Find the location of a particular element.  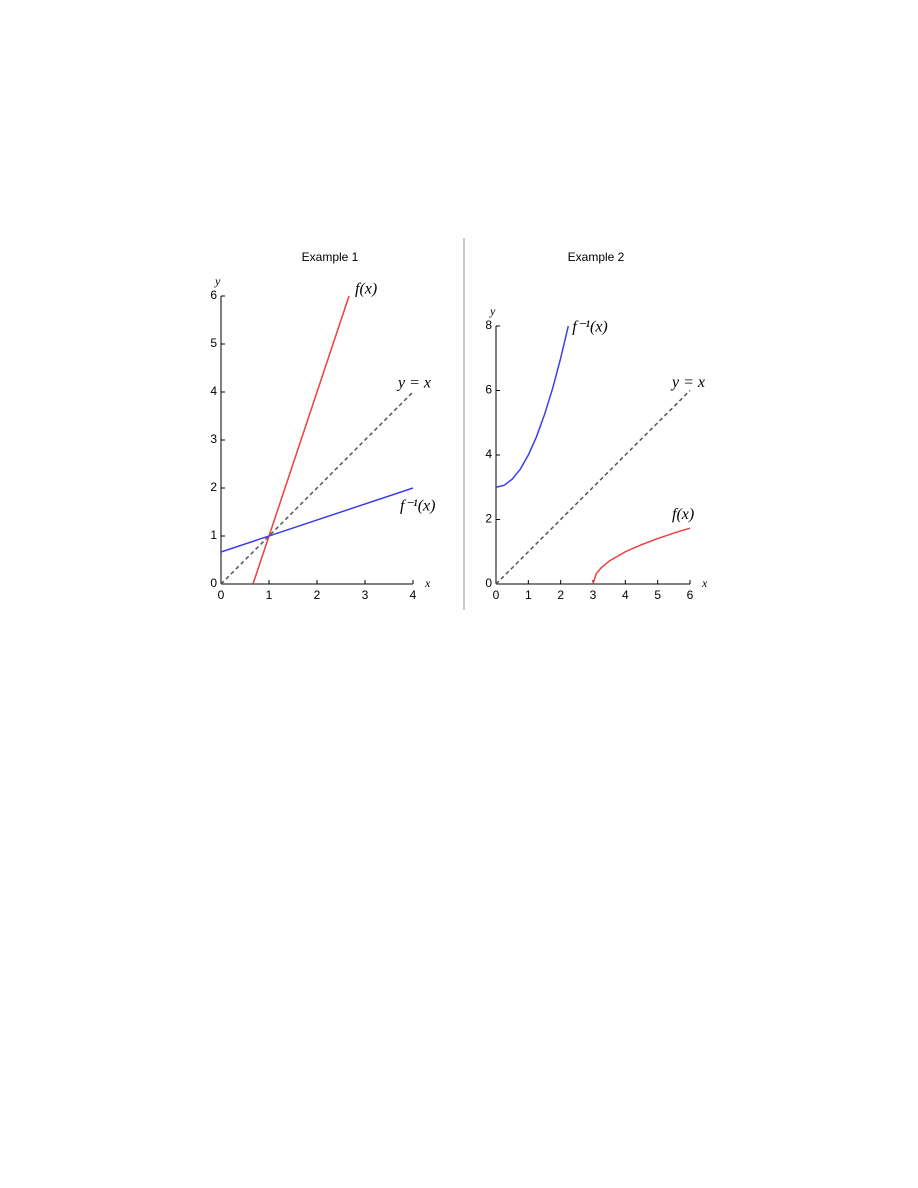

chart-title: Example 1 is located at coordinates (330, 257).